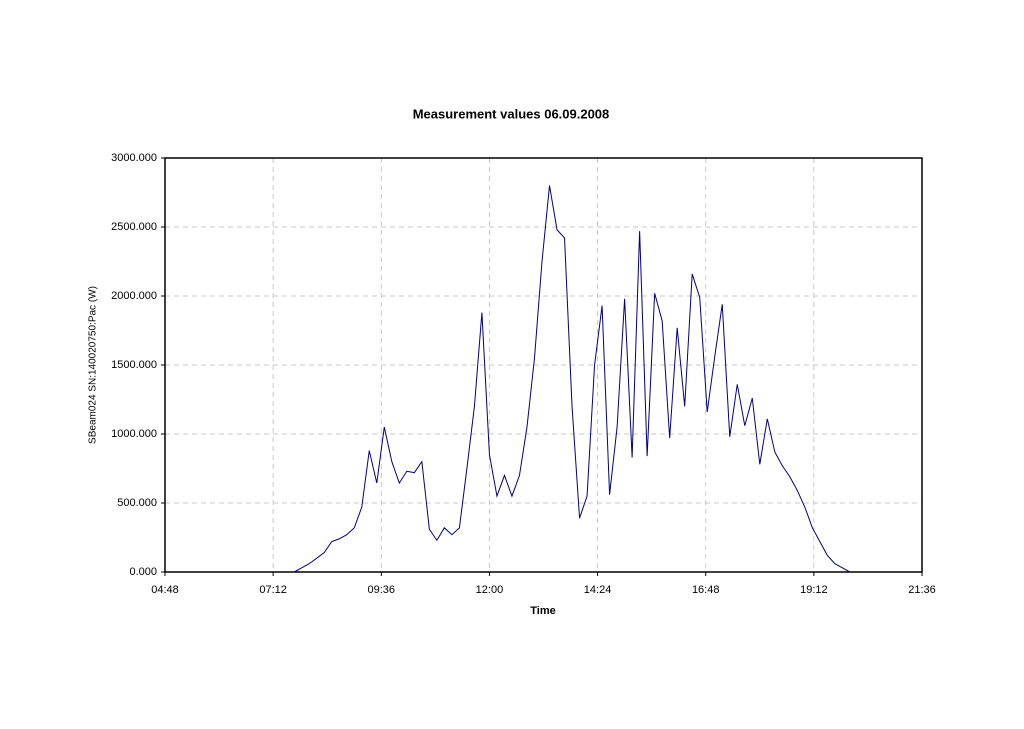 The image size is (1024, 729). I want to click on x-tick-label: 09:36, so click(382, 590).